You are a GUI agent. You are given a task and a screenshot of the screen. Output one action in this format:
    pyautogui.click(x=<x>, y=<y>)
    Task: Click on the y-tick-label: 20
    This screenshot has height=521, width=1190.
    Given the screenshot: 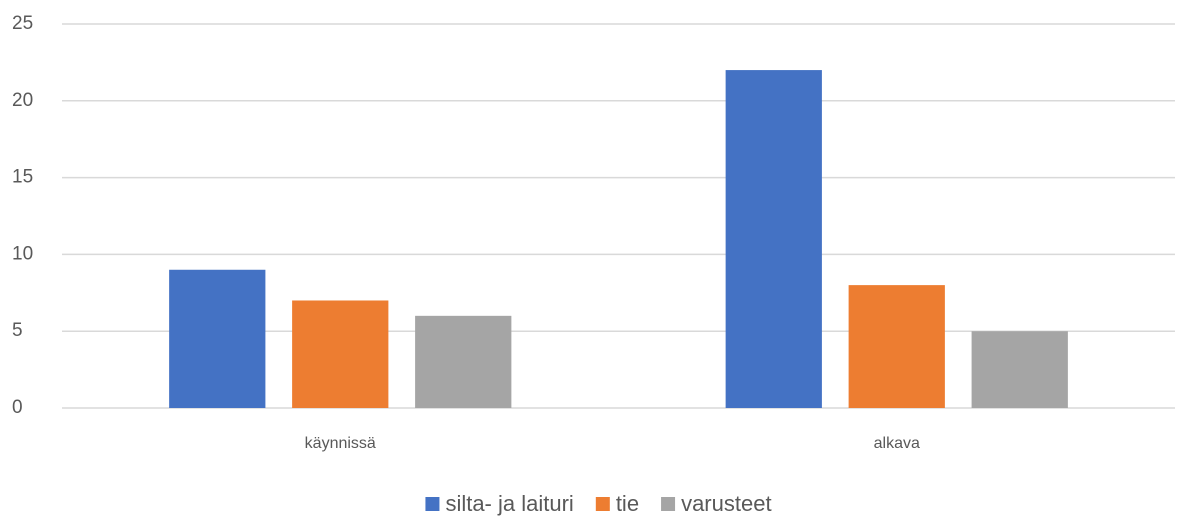 What is the action you would take?
    pyautogui.click(x=22, y=100)
    